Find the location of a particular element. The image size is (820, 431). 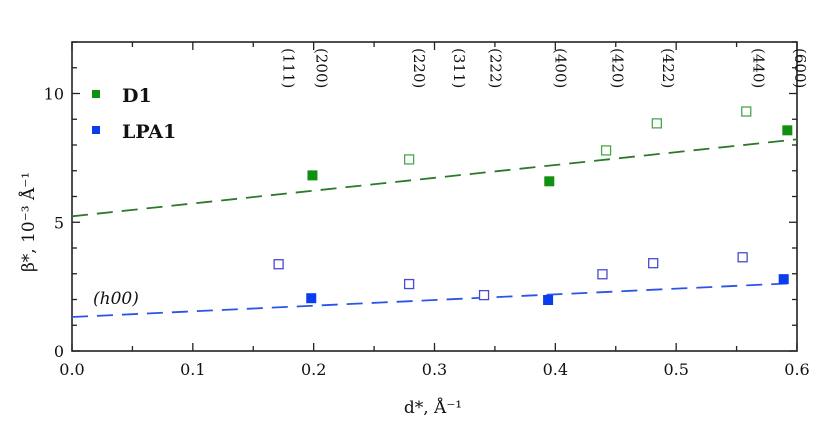

x-tick-label: 0.0 is located at coordinates (71, 369).